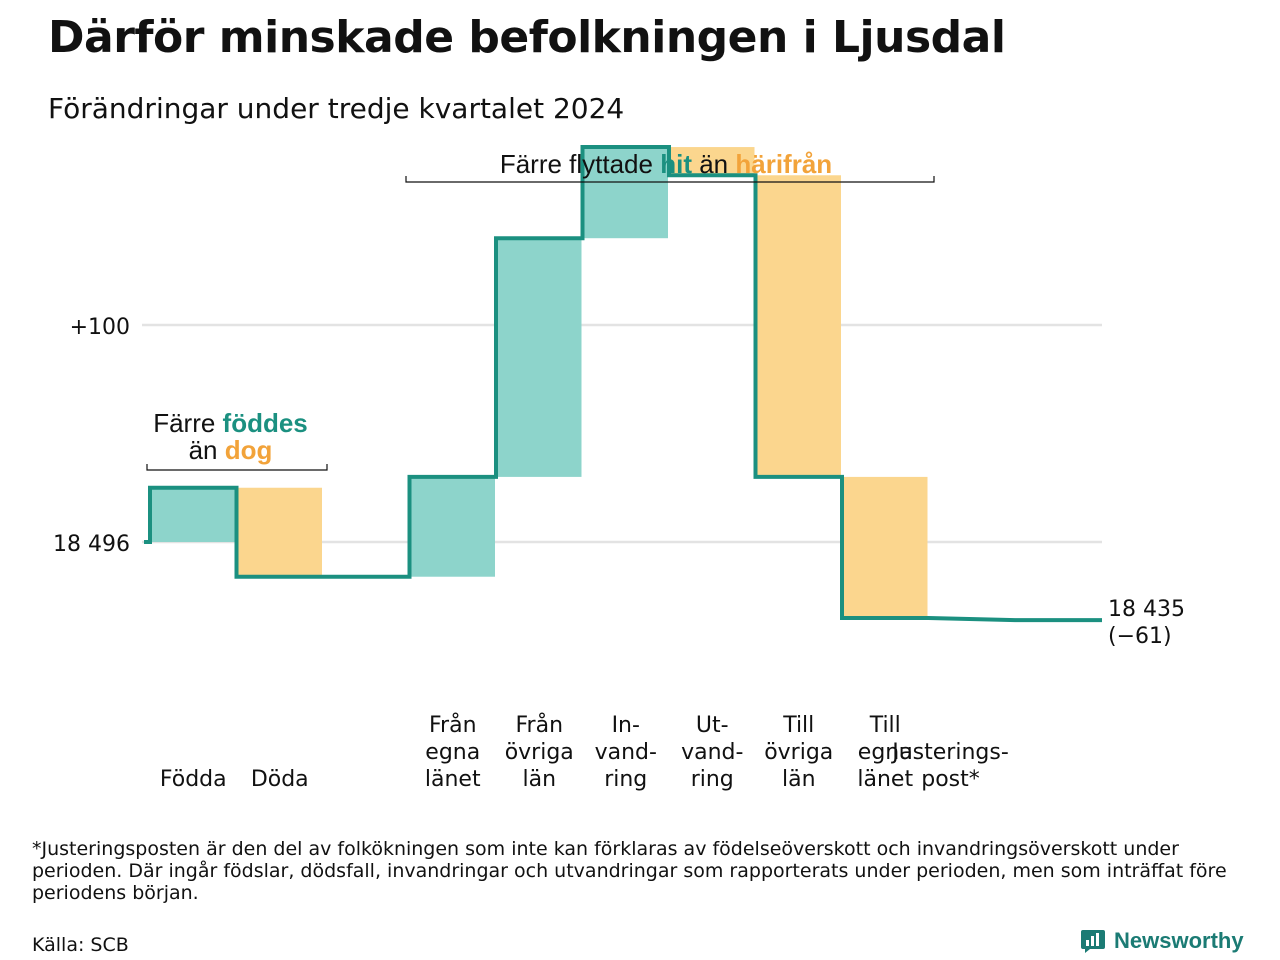  I want to click on category-label-3: Från egna länet, so click(453, 752).